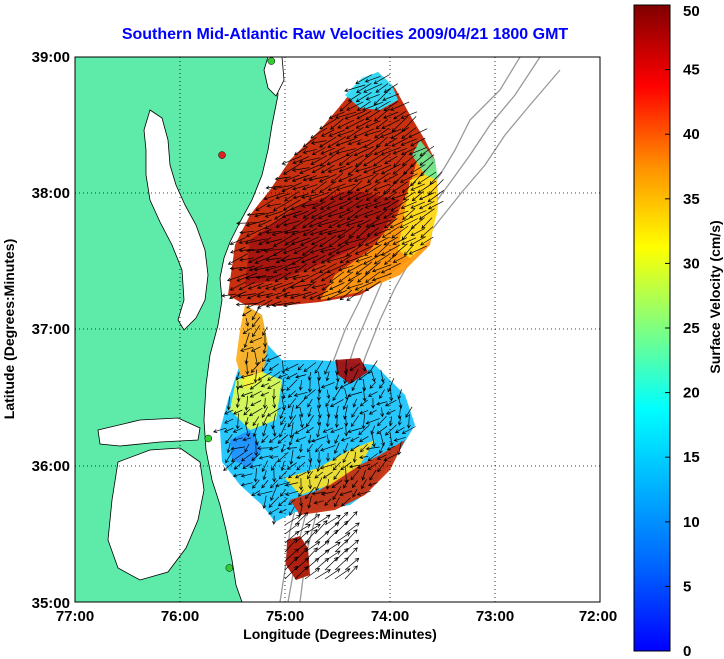 This screenshot has width=724, height=659. I want to click on x-tick-label: 77:00, so click(75, 616).